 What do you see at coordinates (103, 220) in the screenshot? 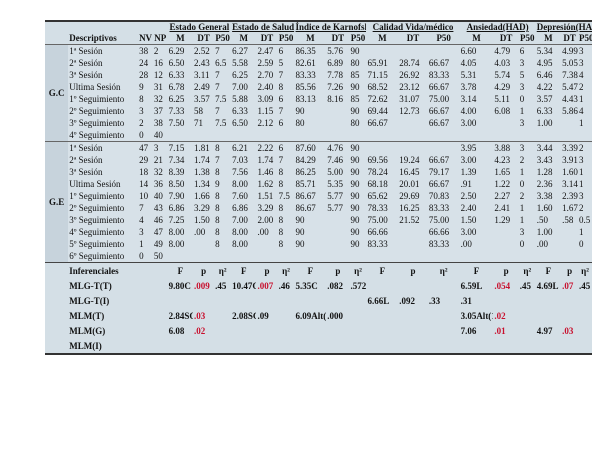
I see `session-name: 3º Seguimiento` at bounding box center [103, 220].